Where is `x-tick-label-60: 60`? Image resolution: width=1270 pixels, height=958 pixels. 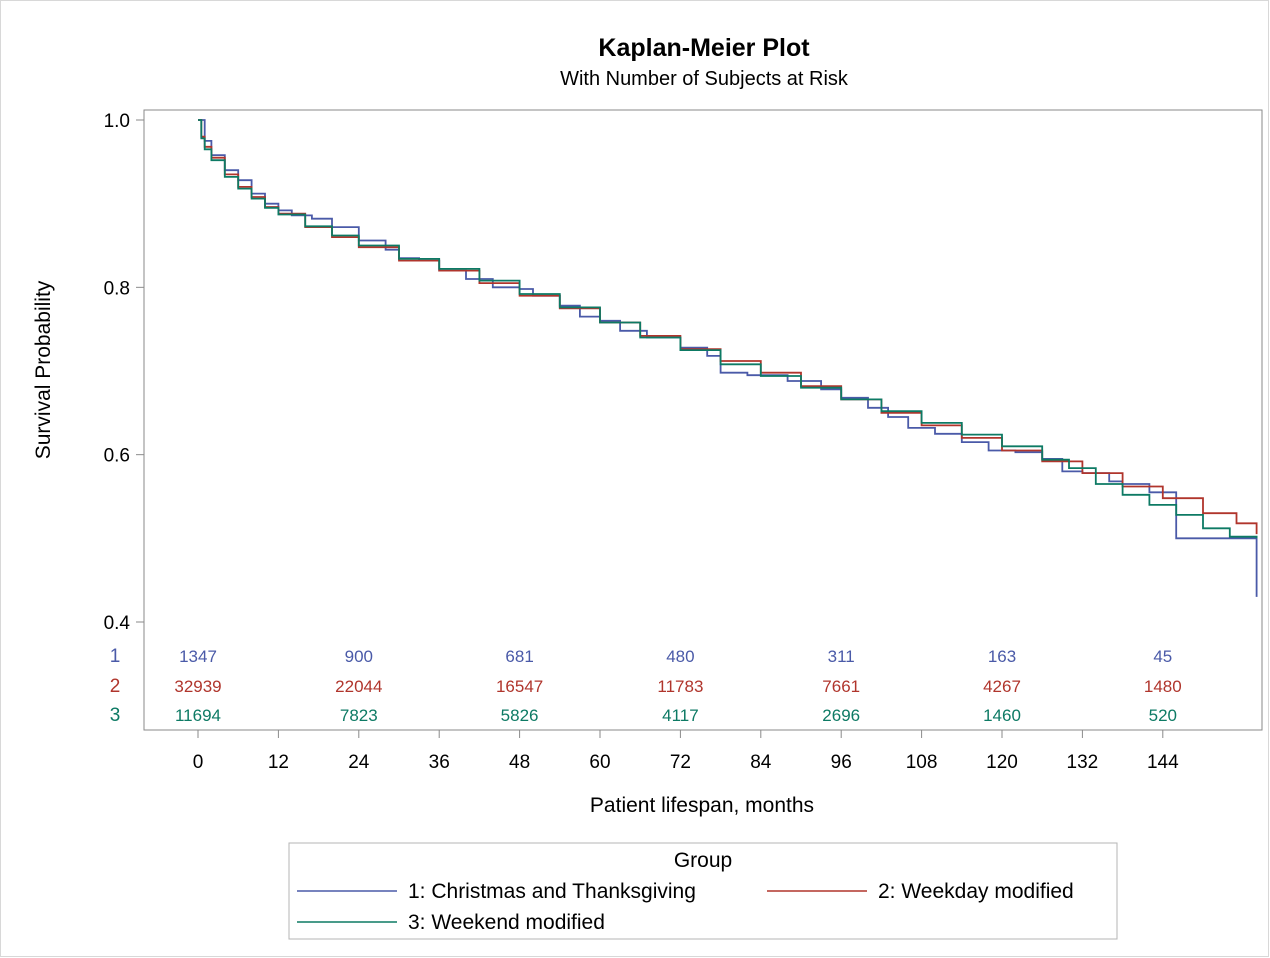
x-tick-label-60: 60 is located at coordinates (599, 762).